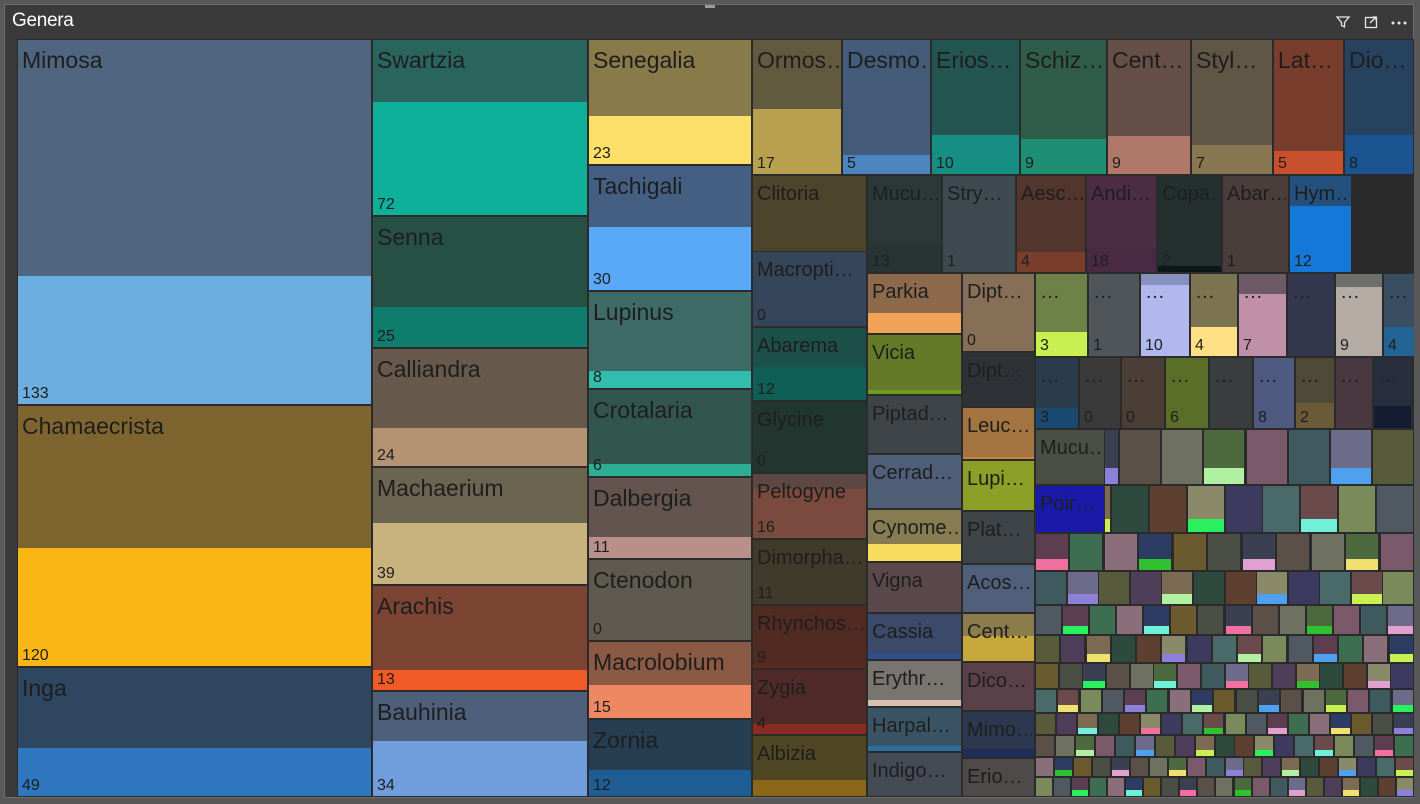 The image size is (1420, 804). What do you see at coordinates (480, 282) in the screenshot?
I see `treemap-cell-senna: Senna 25` at bounding box center [480, 282].